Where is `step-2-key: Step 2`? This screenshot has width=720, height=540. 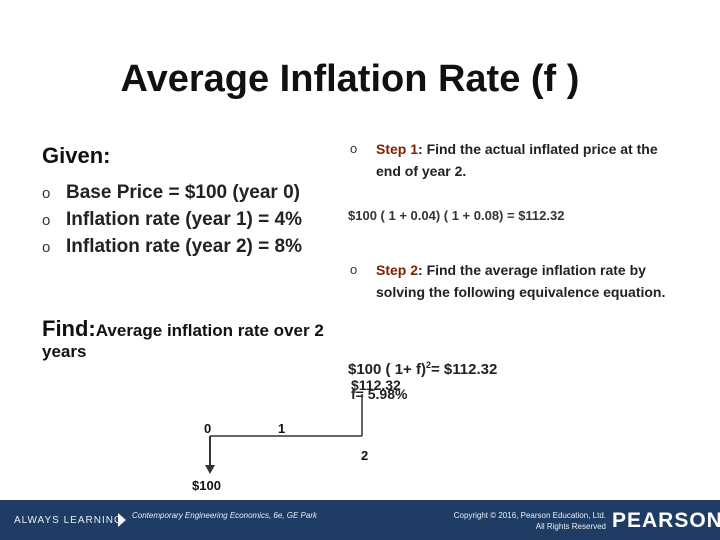
step-2-key: Step 2 is located at coordinates (397, 270).